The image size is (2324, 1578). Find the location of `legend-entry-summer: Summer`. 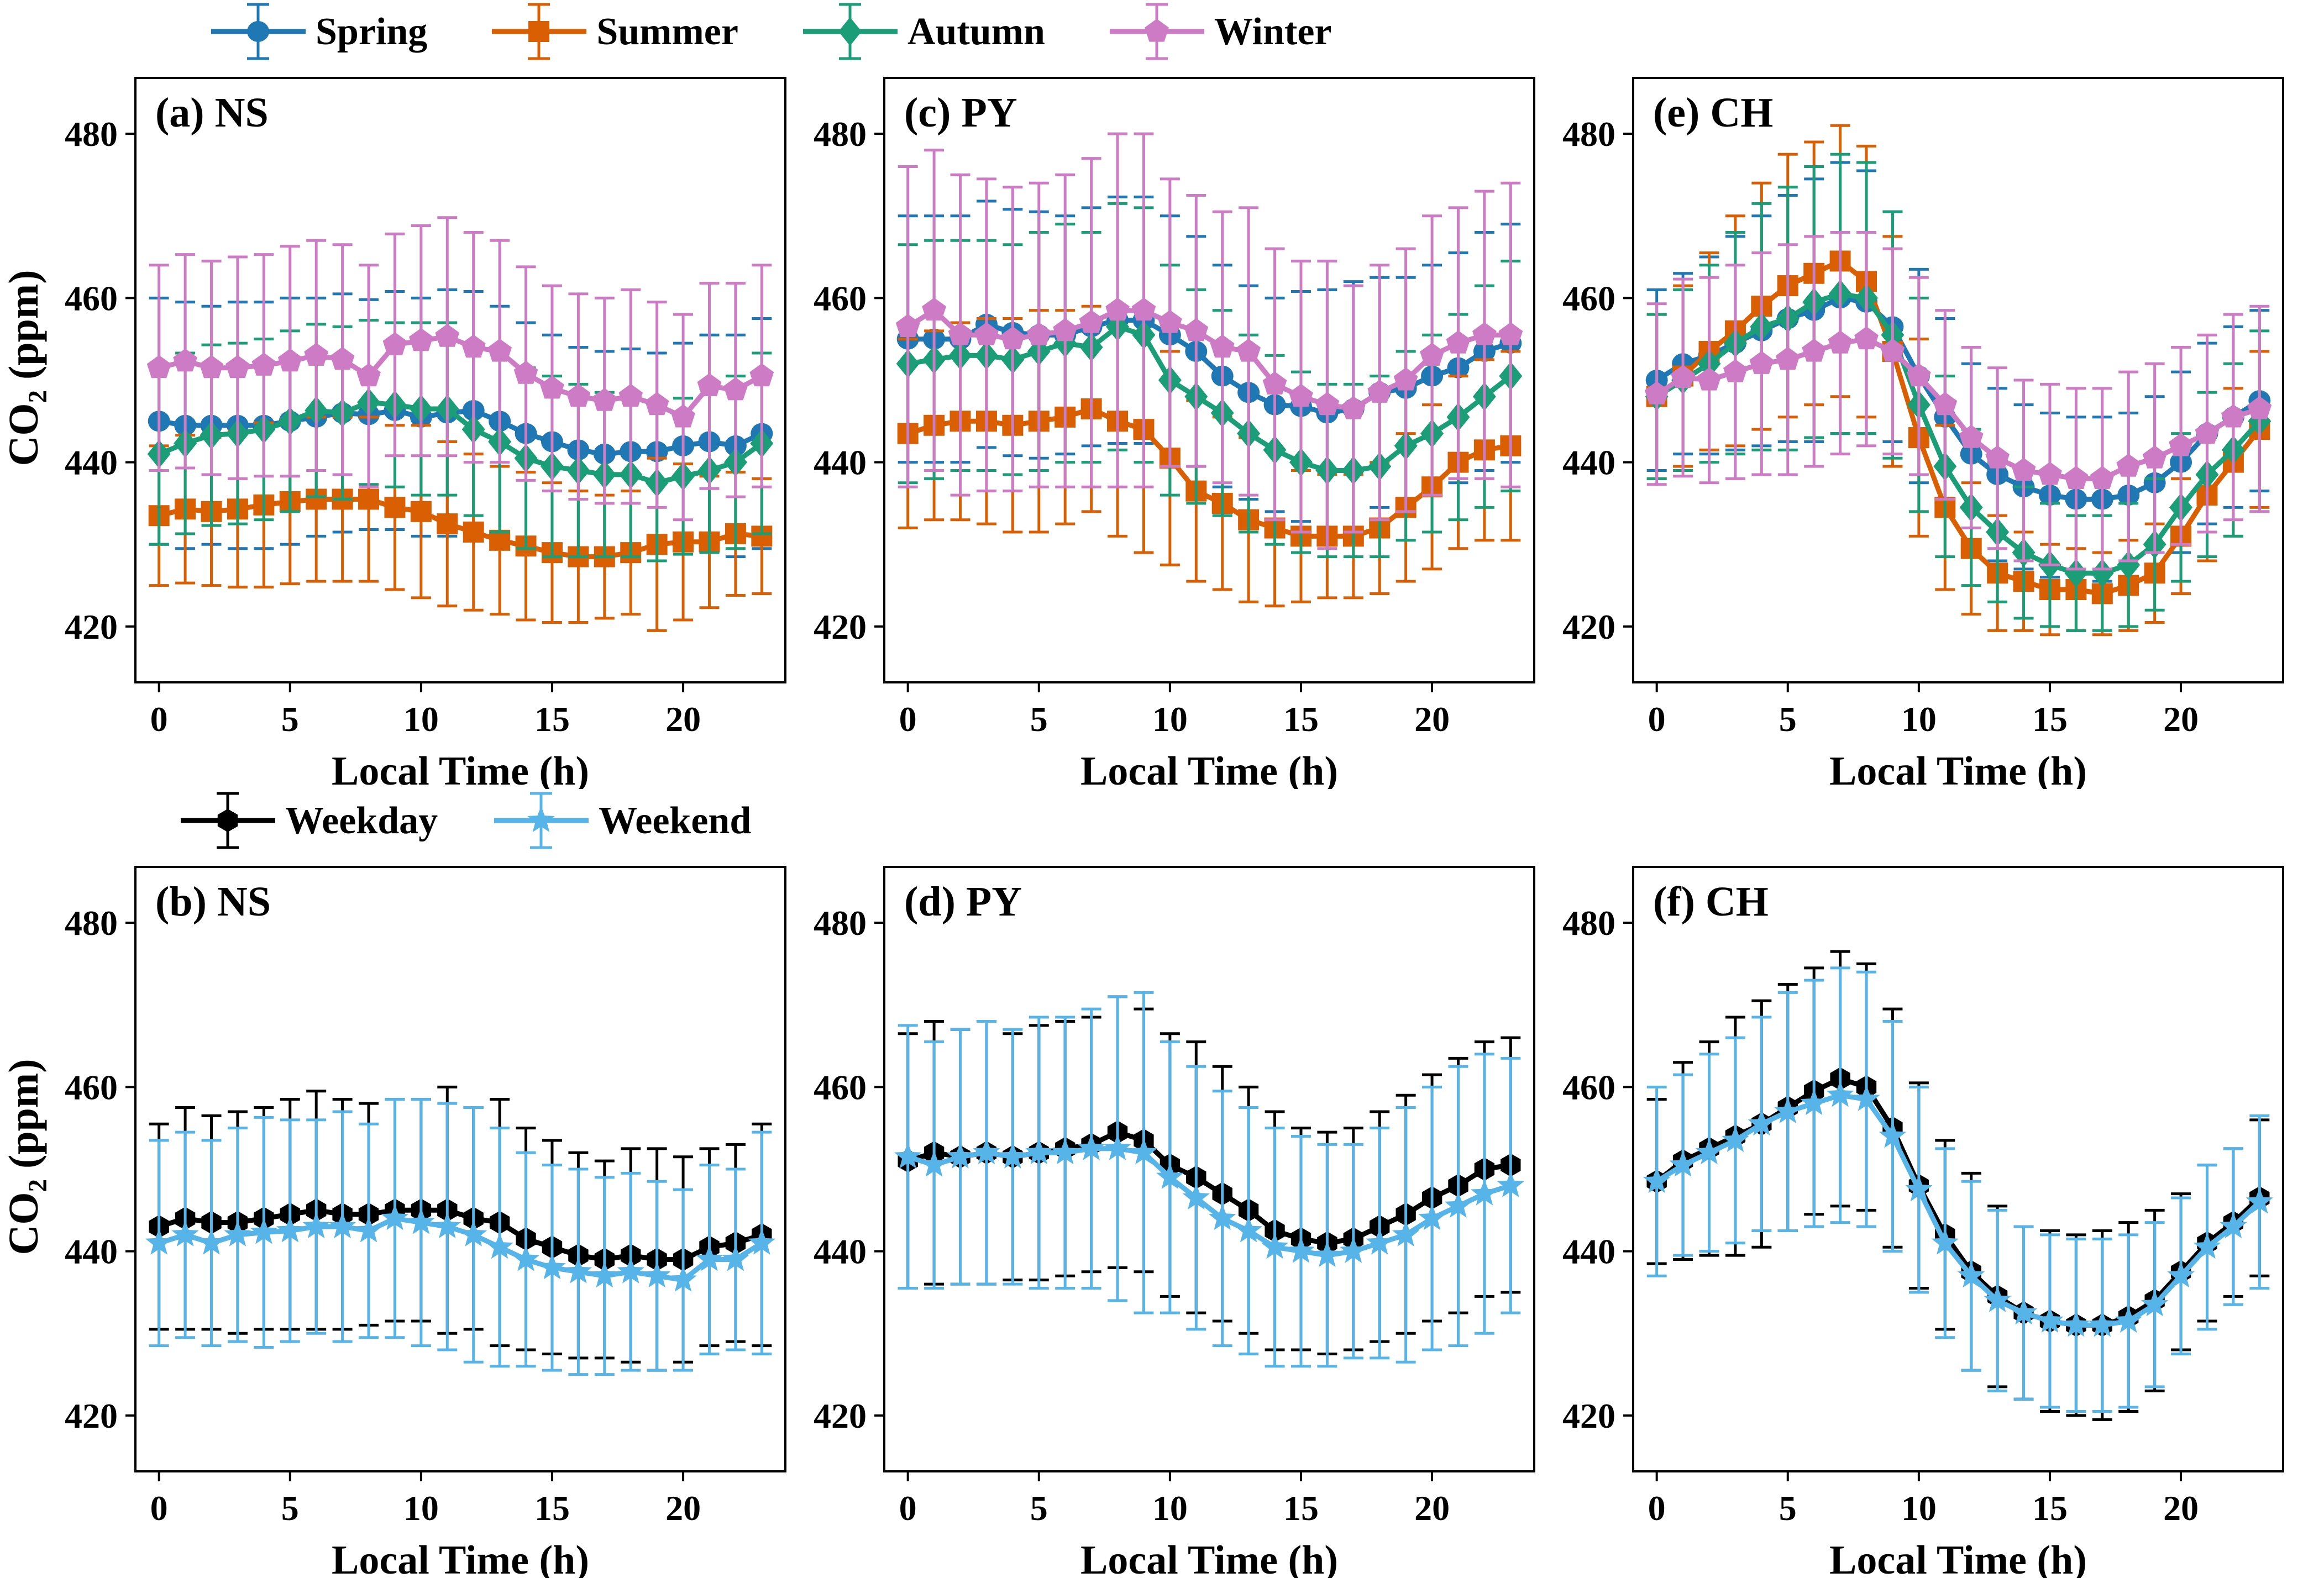

legend-entry-summer: Summer is located at coordinates (614, 32).